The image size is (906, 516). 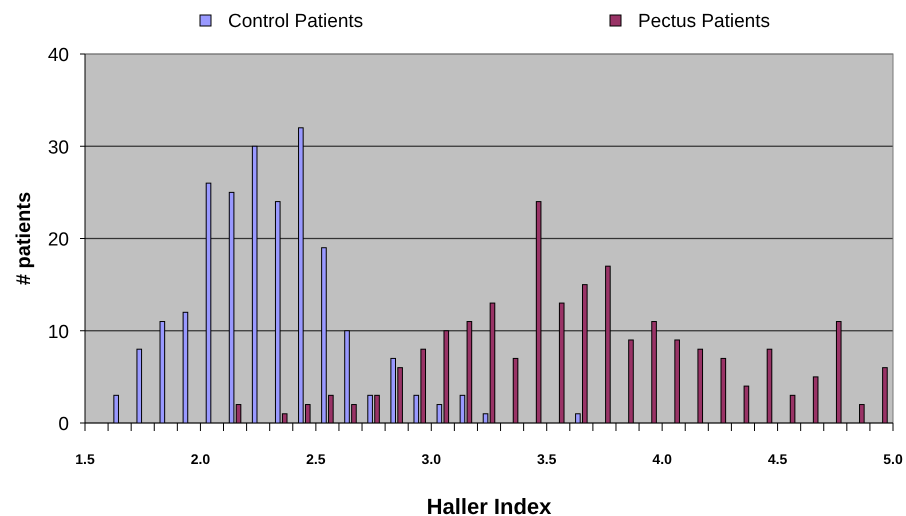 What do you see at coordinates (58, 147) in the screenshot?
I see `y-tick-label: 30` at bounding box center [58, 147].